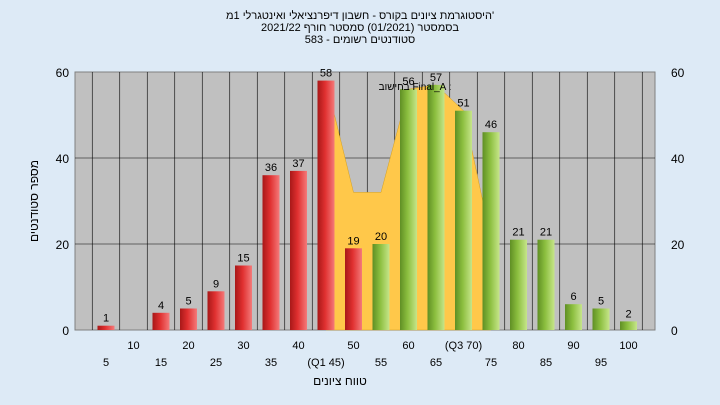  What do you see at coordinates (678, 245) in the screenshot?
I see `y-tick-label-right: 20` at bounding box center [678, 245].